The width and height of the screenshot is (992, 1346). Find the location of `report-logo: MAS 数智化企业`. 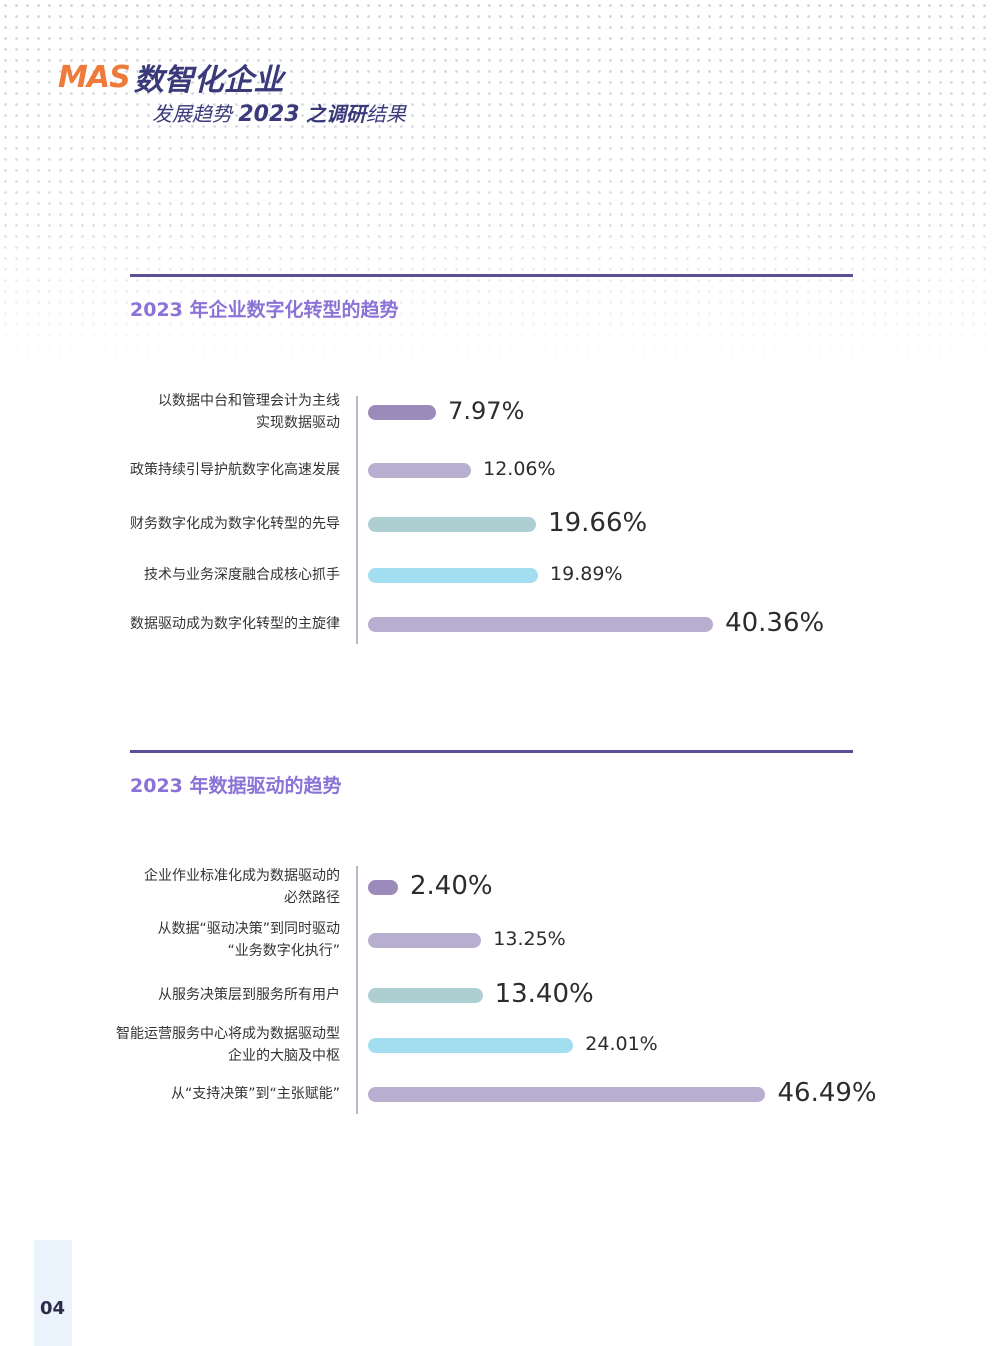

report-logo: MAS 数智化企业 is located at coordinates (171, 77).